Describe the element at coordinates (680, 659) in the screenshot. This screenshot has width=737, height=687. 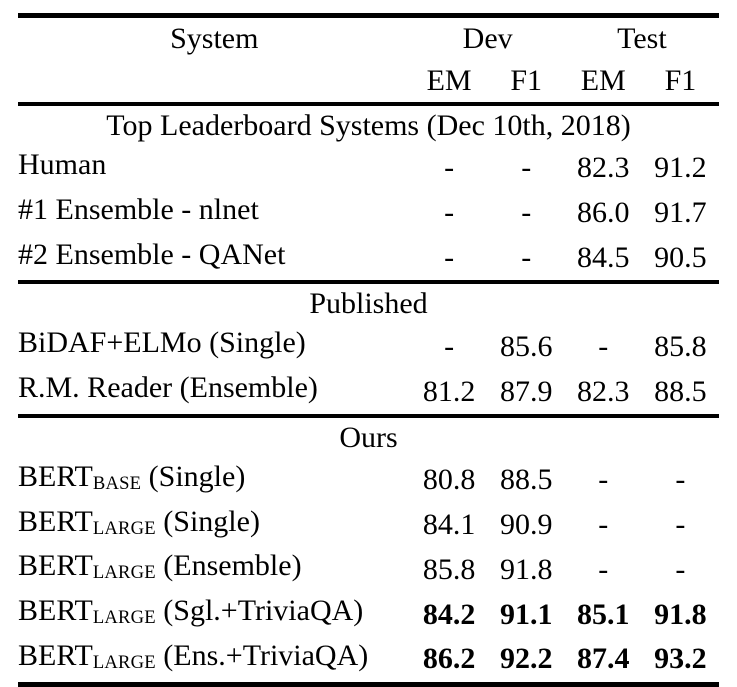
I see `test-f1-value: 93.2` at that location.